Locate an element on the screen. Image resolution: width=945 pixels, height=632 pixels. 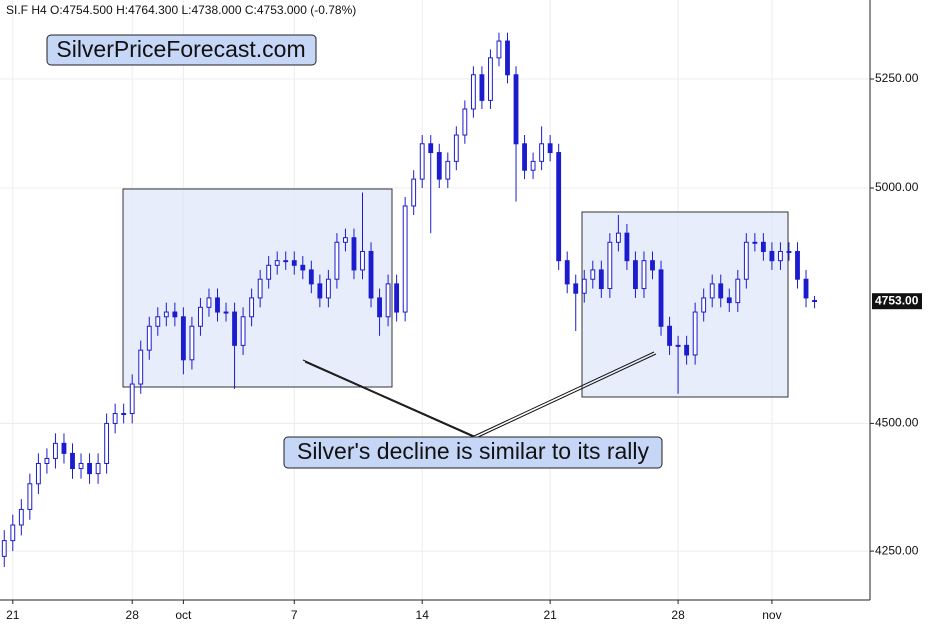
annotation: Silver's decline is similar to its rally is located at coordinates (473, 451).